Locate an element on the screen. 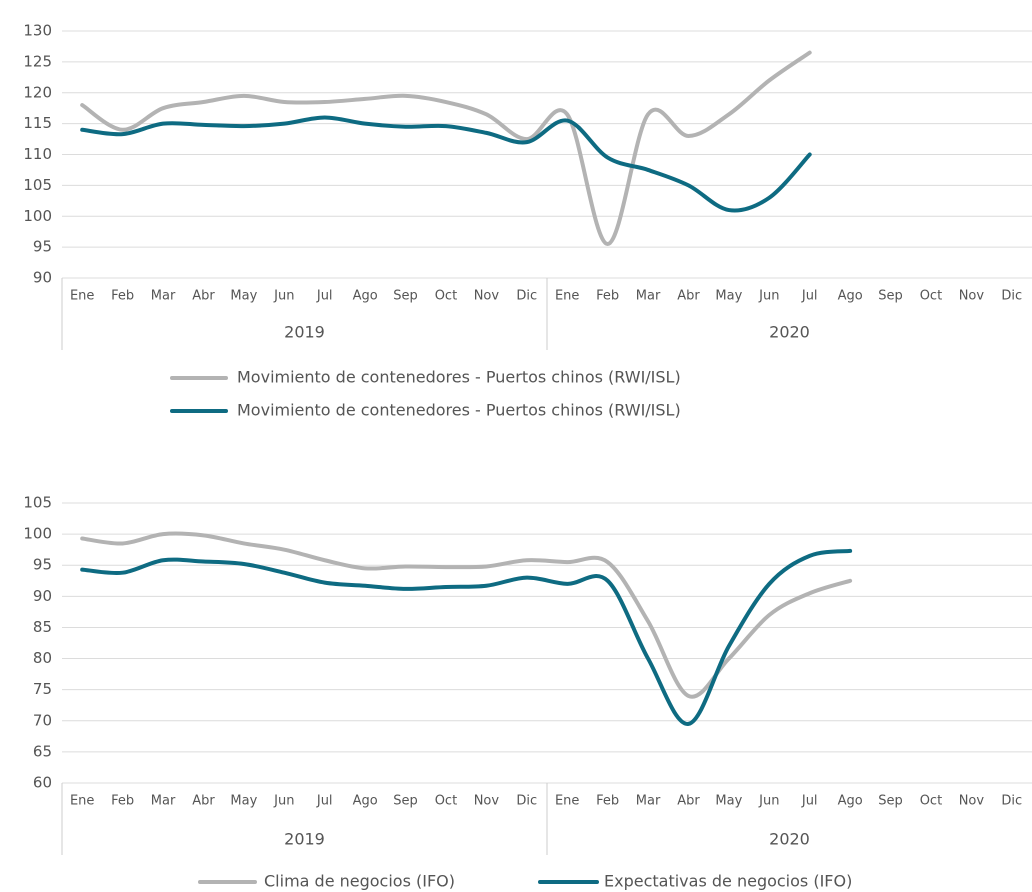  y-tick-label: 60 is located at coordinates (42, 783).